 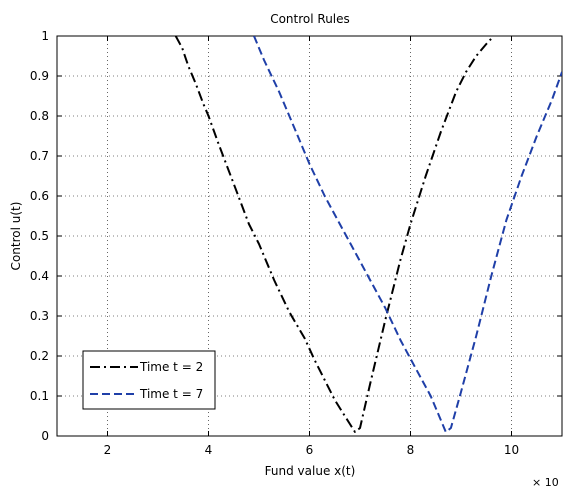 I want to click on x-tick-label: 4, so click(x=209, y=450).